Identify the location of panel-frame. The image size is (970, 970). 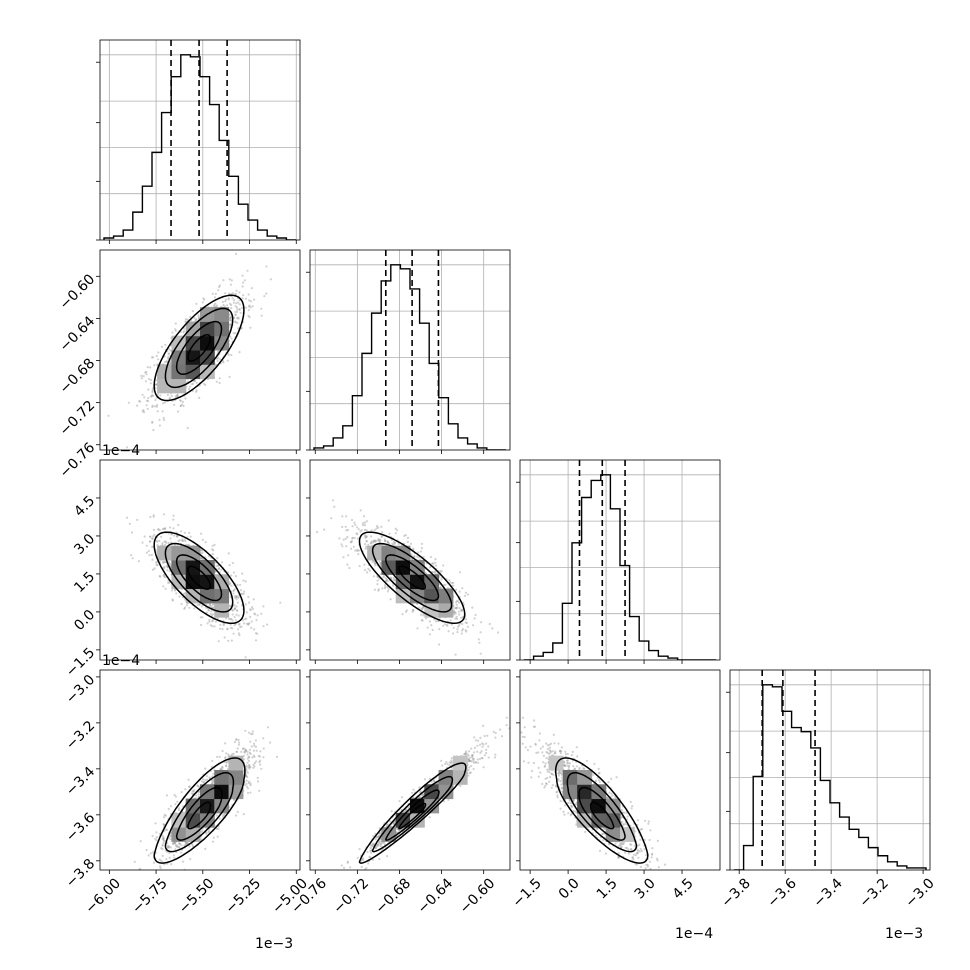
(200, 350).